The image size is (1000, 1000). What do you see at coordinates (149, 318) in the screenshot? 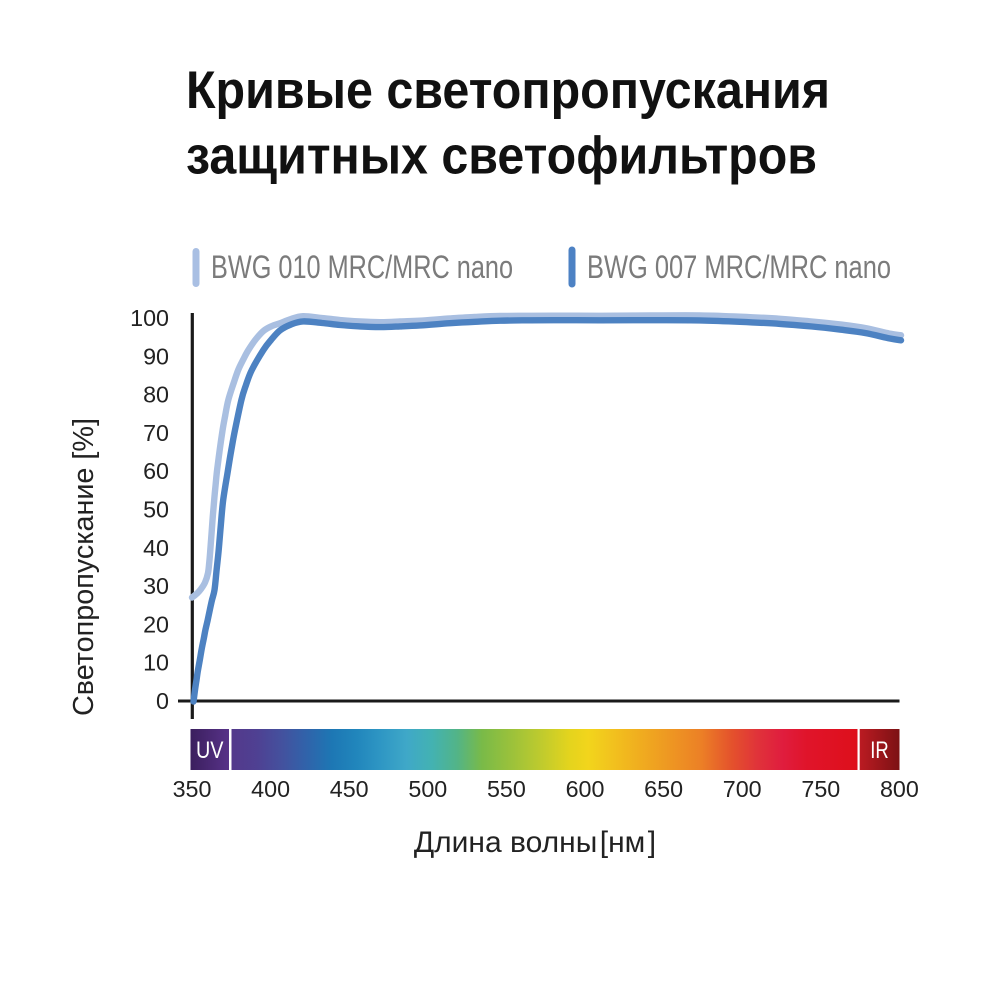
I see `svg-text: 100` at bounding box center [149, 318].